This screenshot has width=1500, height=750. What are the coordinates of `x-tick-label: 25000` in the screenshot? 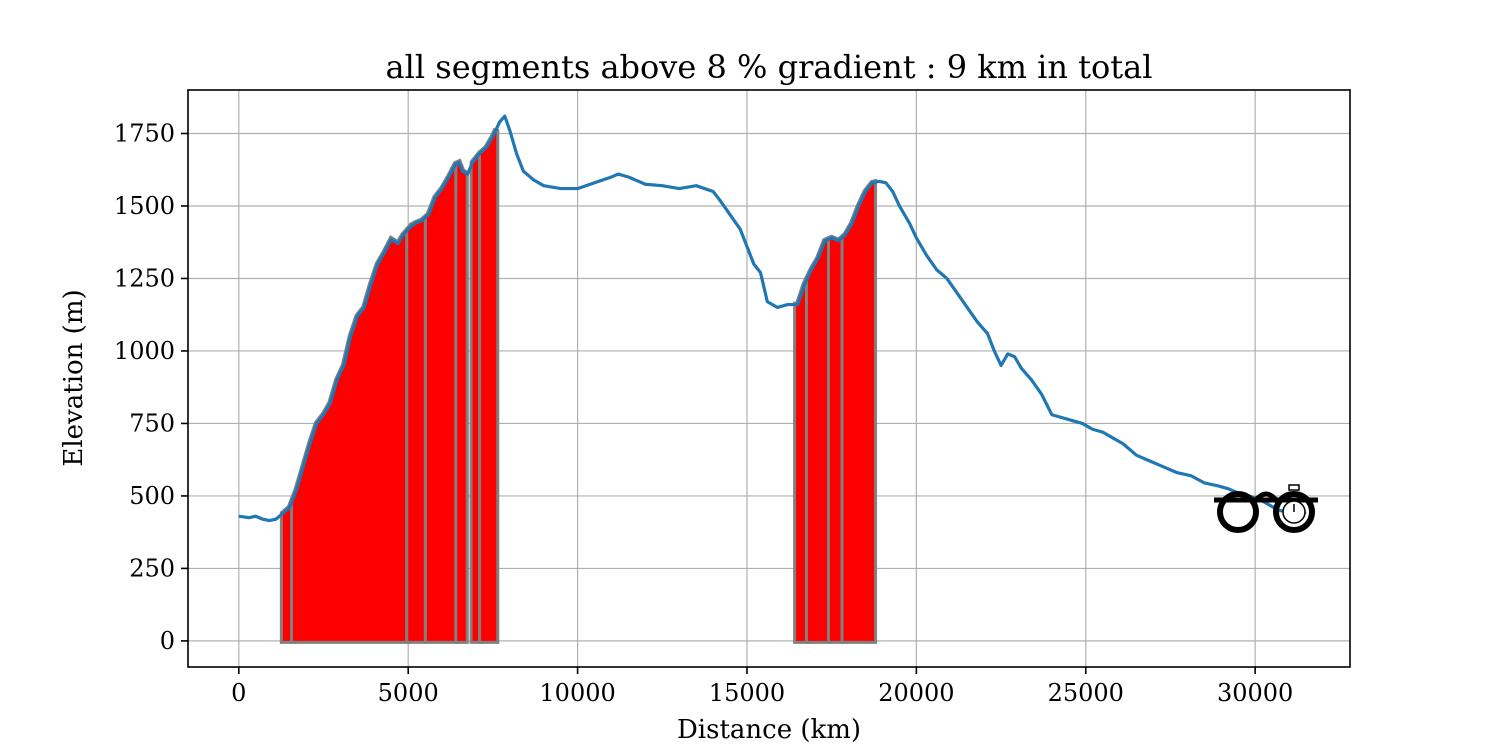 It's located at (1086, 693).